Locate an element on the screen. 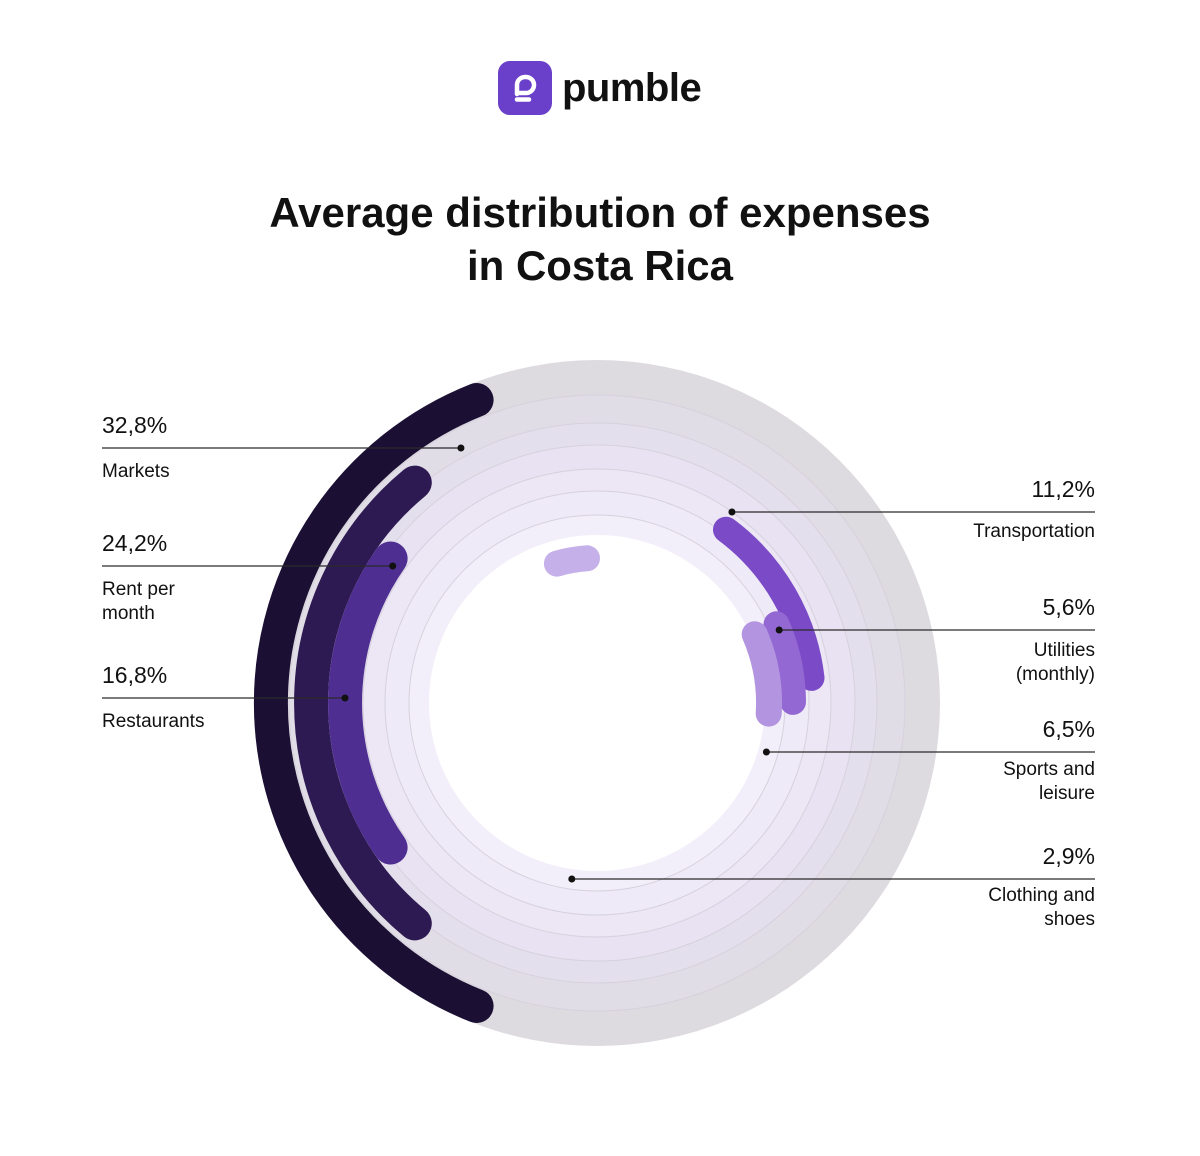 This screenshot has height=1156, width=1200. category-label-line: month is located at coordinates (128, 613).